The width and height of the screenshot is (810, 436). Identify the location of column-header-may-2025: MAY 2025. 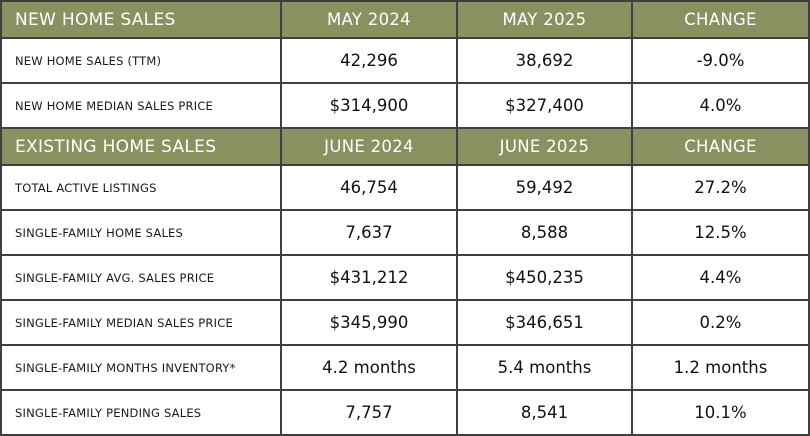
(544, 19).